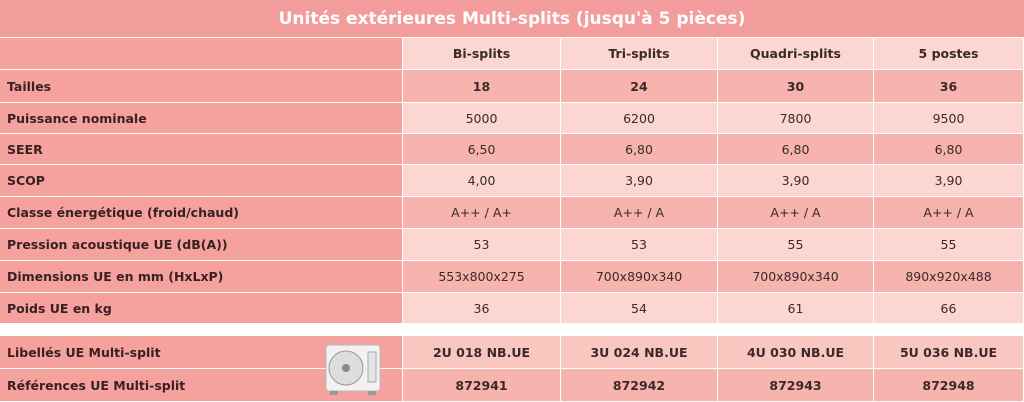 This screenshot has width=1024, height=402. What do you see at coordinates (639, 54) in the screenshot?
I see `column-header: Tri-splits` at bounding box center [639, 54].